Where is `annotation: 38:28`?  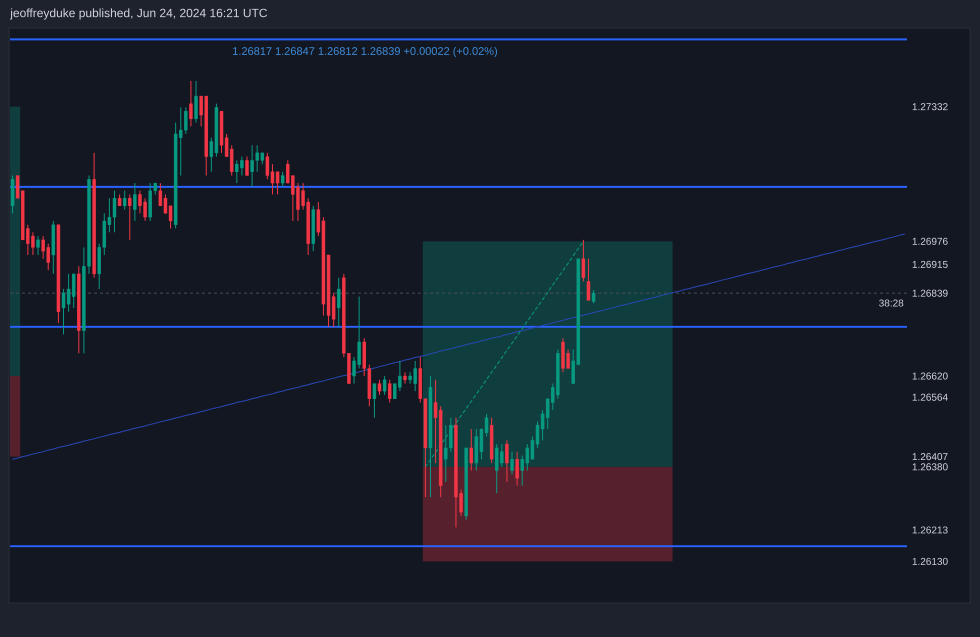 annotation: 38:28 is located at coordinates (891, 303).